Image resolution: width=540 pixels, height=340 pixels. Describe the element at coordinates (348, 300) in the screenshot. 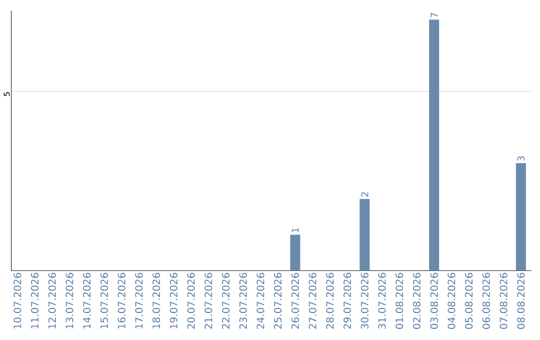

I see `x-tick-label: 29.07.2026` at that location.